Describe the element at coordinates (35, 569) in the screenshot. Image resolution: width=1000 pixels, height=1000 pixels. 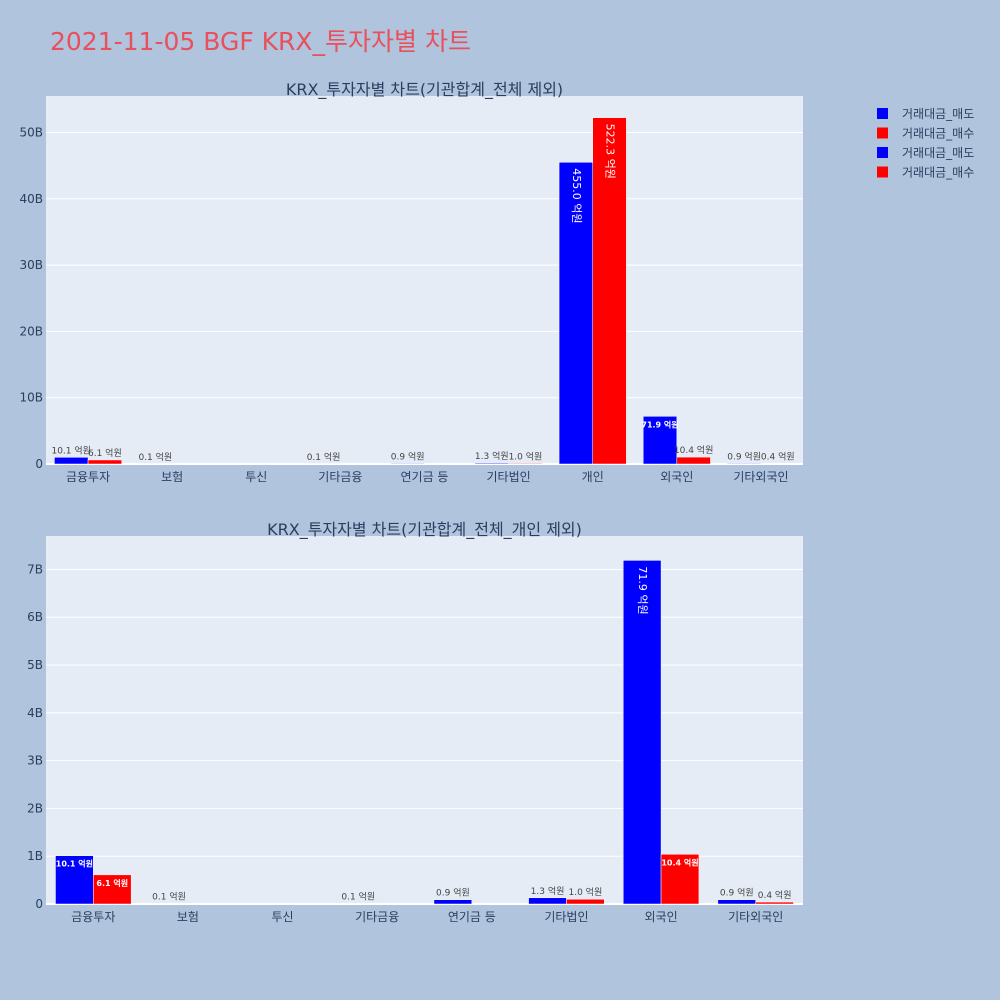
I see `y-tick-label: 7B` at that location.